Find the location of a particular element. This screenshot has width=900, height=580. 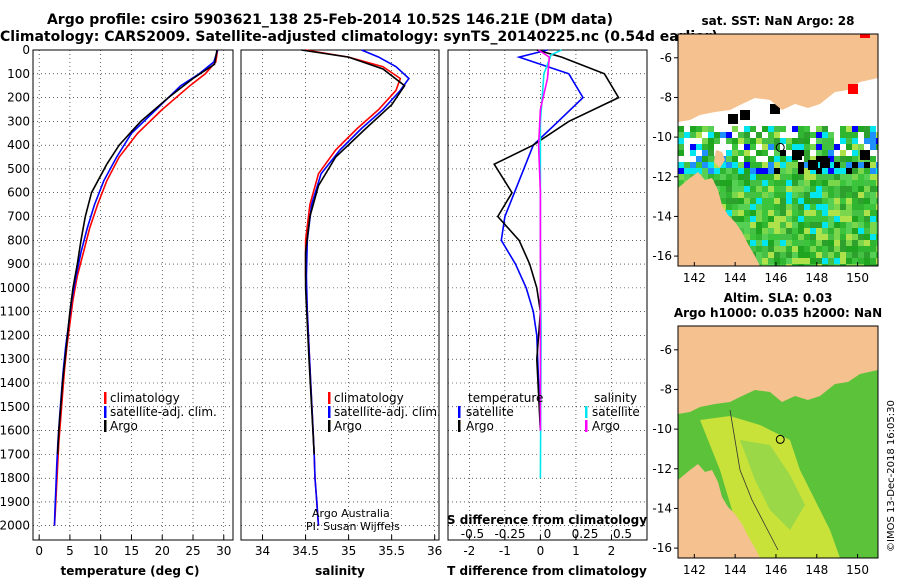

legend-climatology-label: climatology is located at coordinates (145, 398).